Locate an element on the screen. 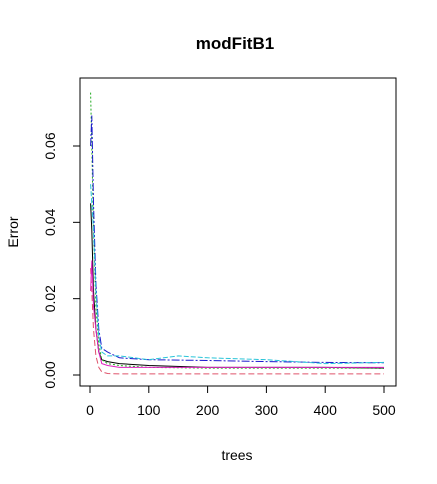 The image size is (437, 484). y-tick-label: 0.02 is located at coordinates (50, 298).